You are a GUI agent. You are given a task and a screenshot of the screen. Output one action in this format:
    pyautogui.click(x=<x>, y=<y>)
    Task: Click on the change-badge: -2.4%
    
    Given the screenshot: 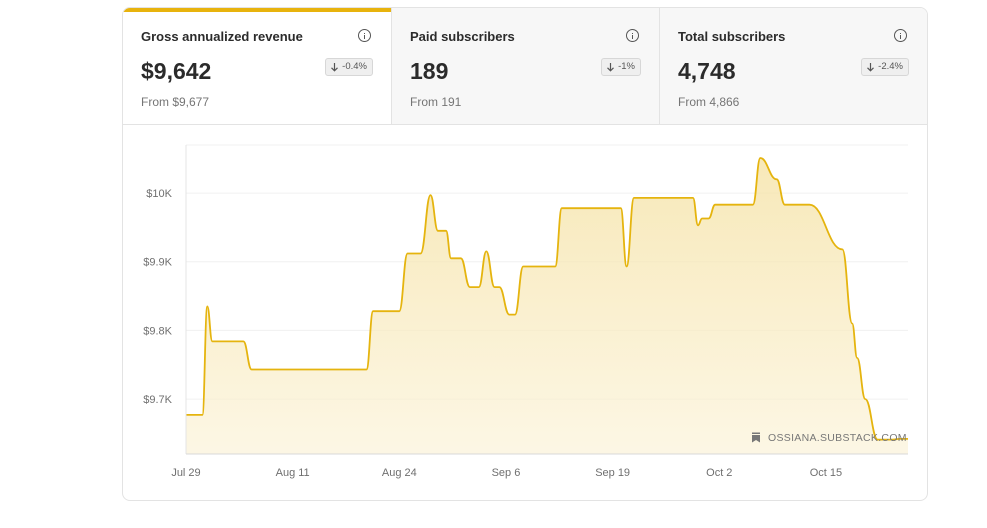 What is the action you would take?
    pyautogui.click(x=885, y=67)
    